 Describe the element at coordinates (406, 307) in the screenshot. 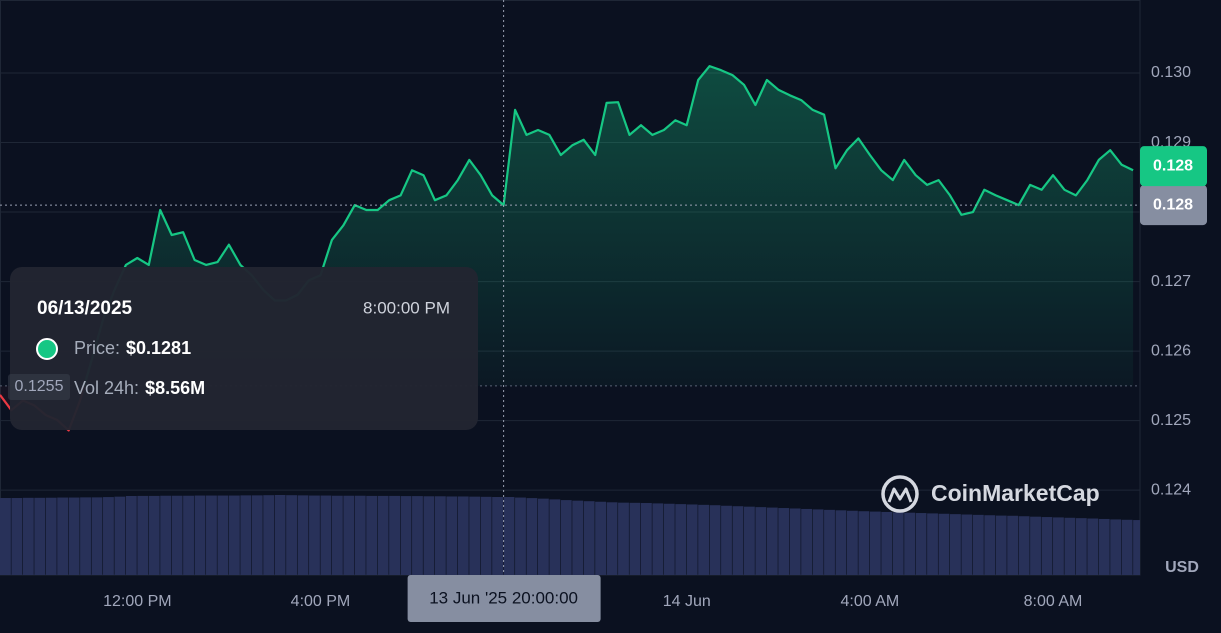

I see `tooltip-time: 8:00:00 PM` at that location.